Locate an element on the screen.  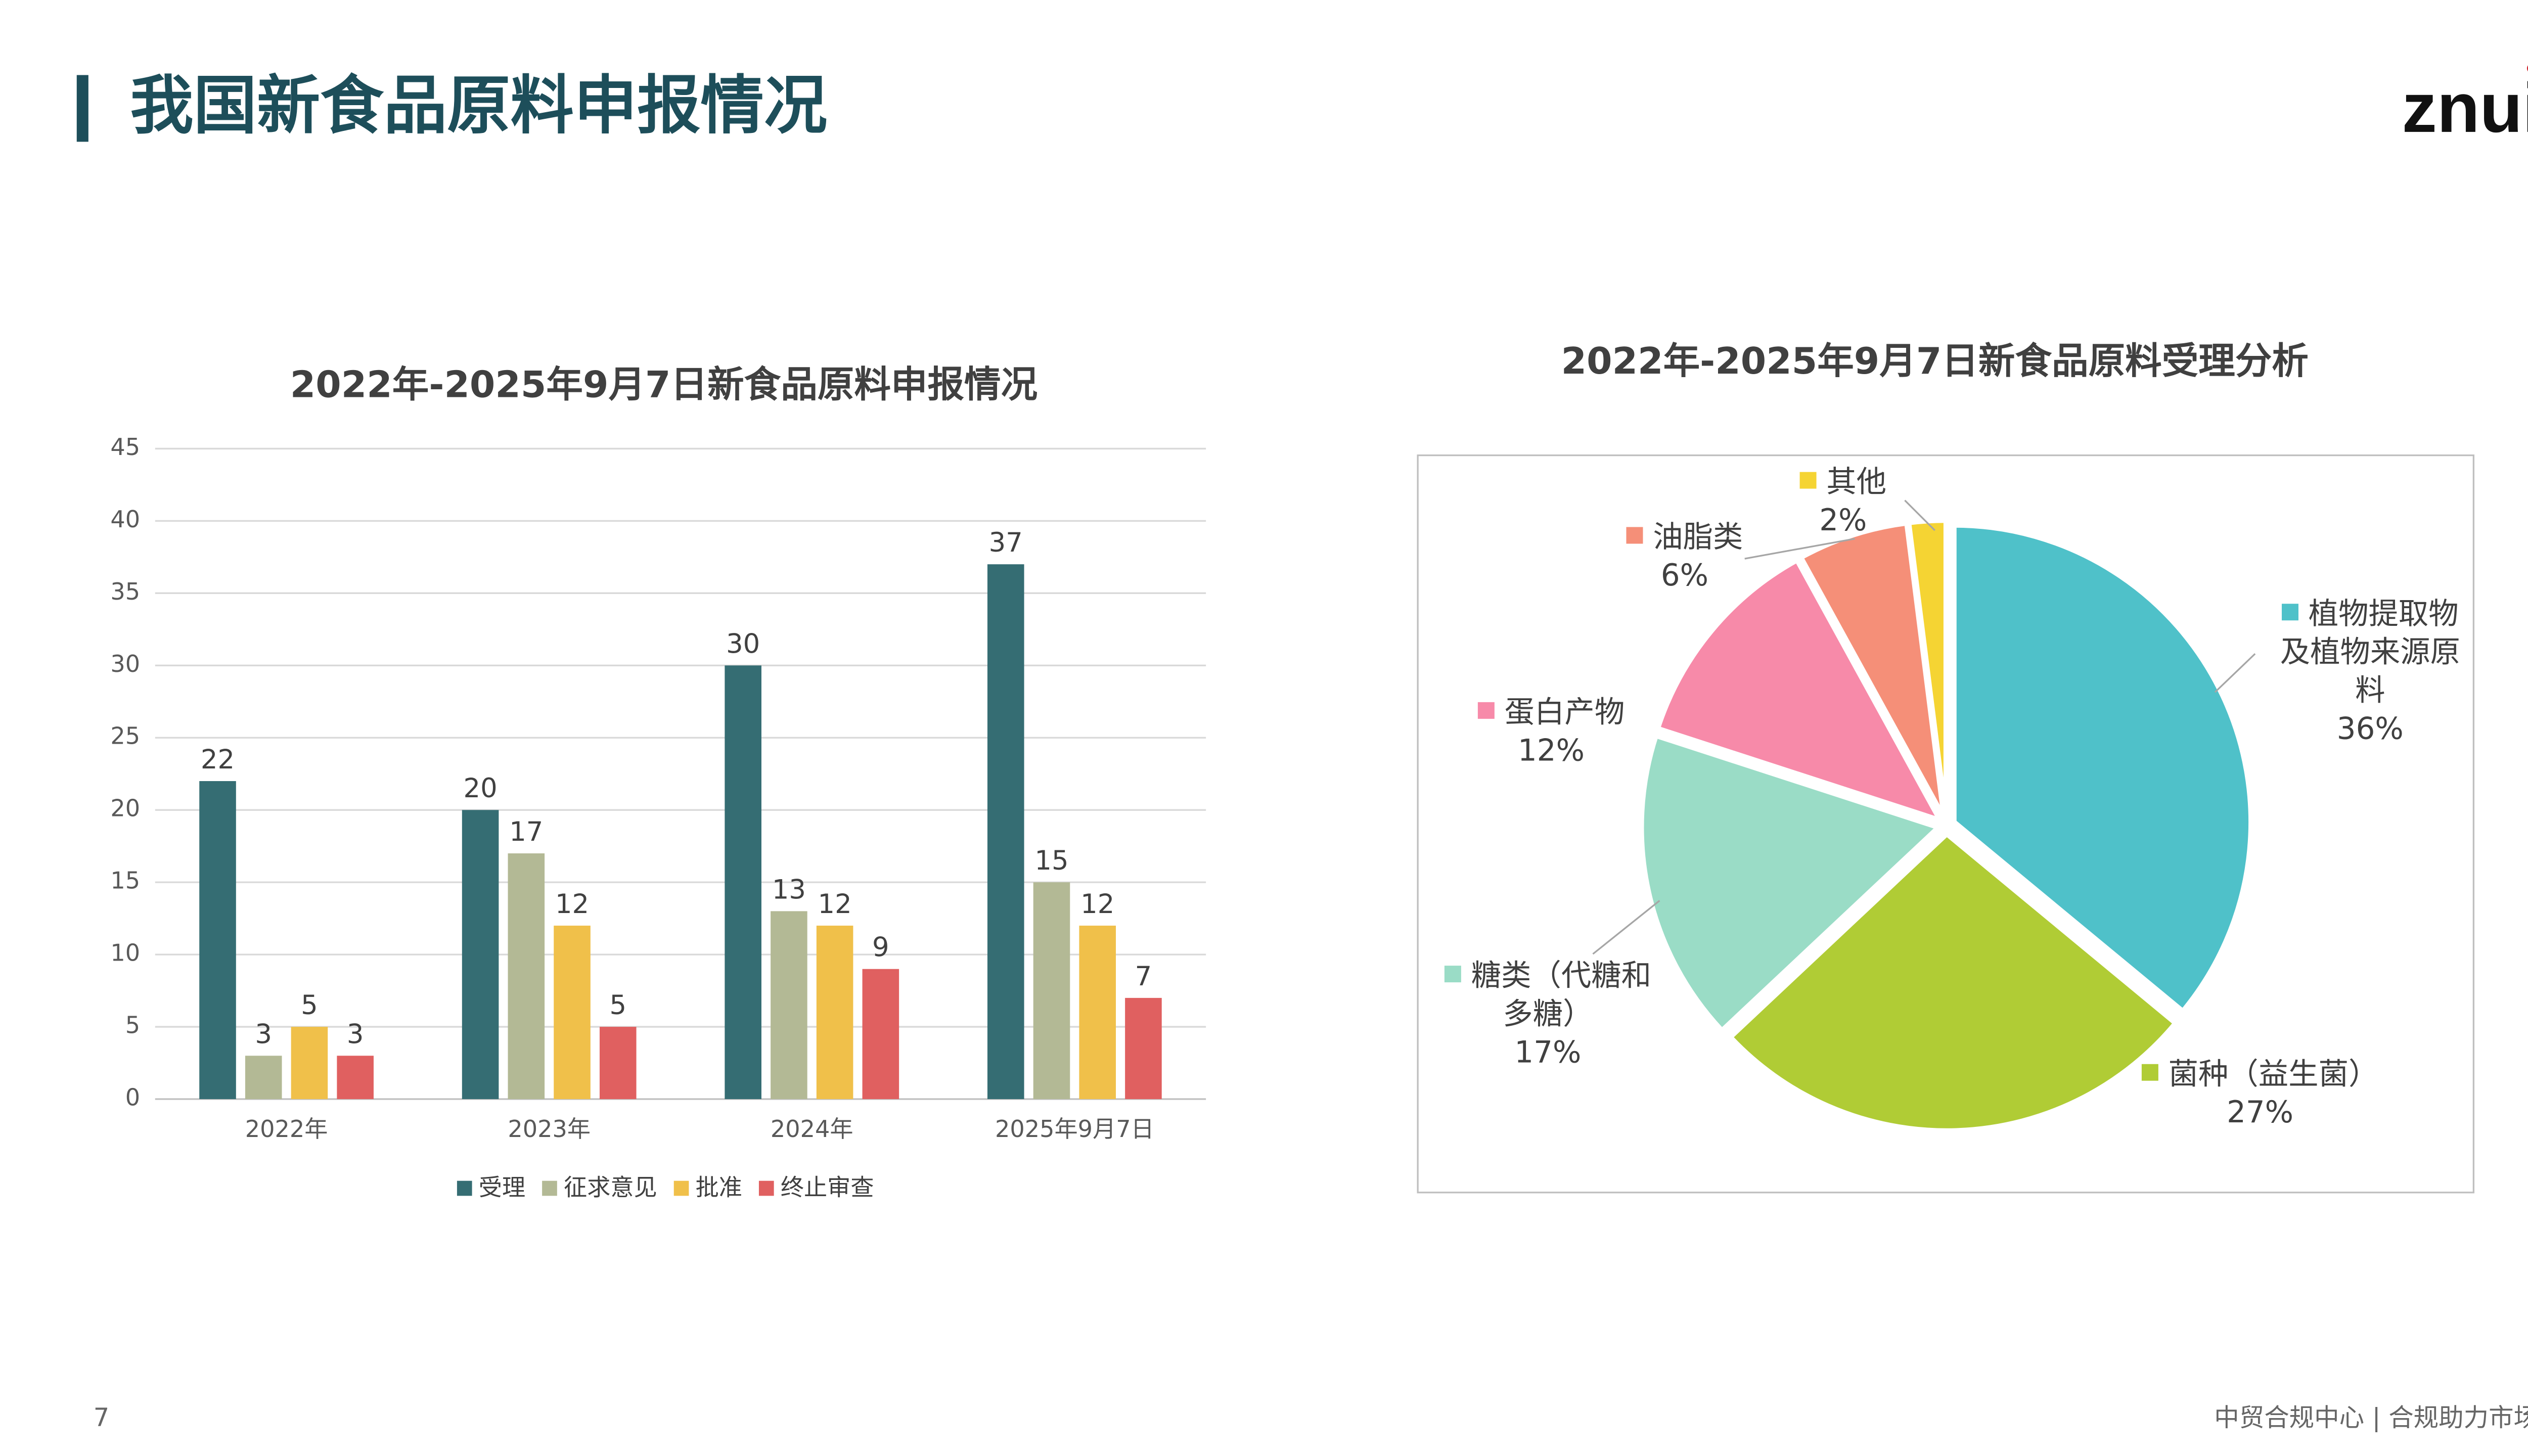
pie-label-box: 其他 2% is located at coordinates (1843, 502).